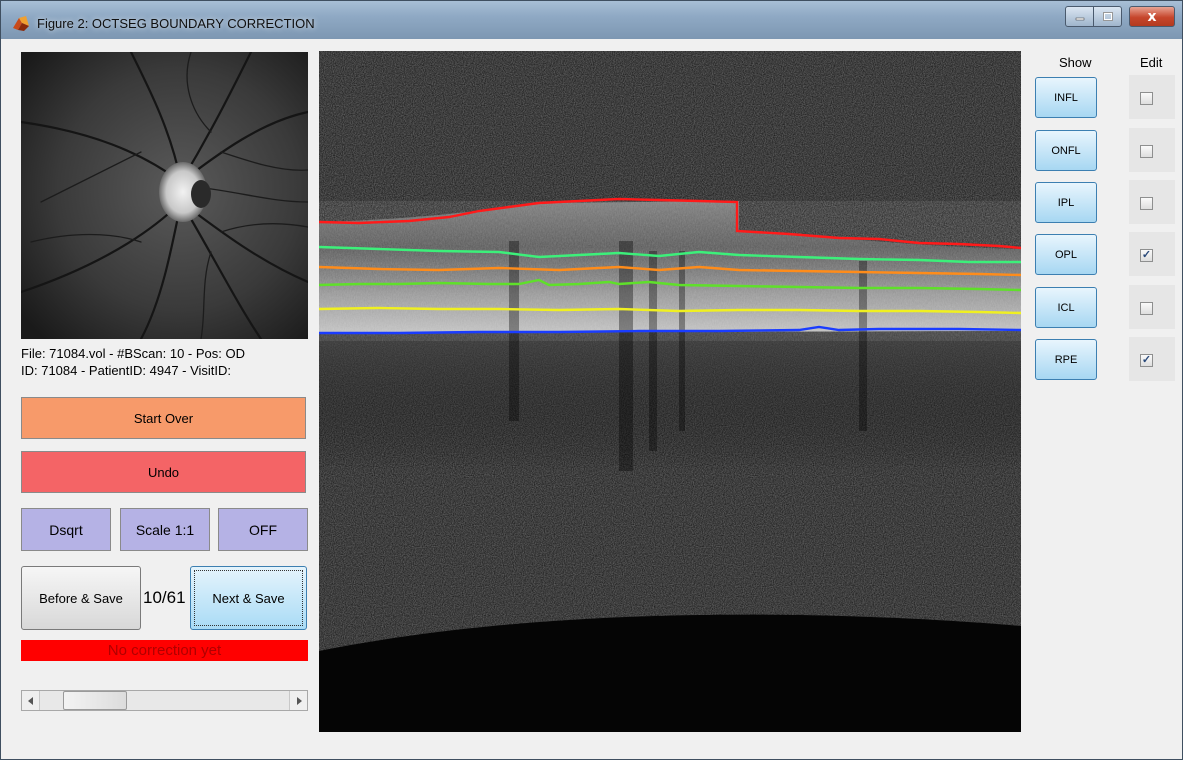  I want to click on edit-icl-checkbox, so click(1146, 308).